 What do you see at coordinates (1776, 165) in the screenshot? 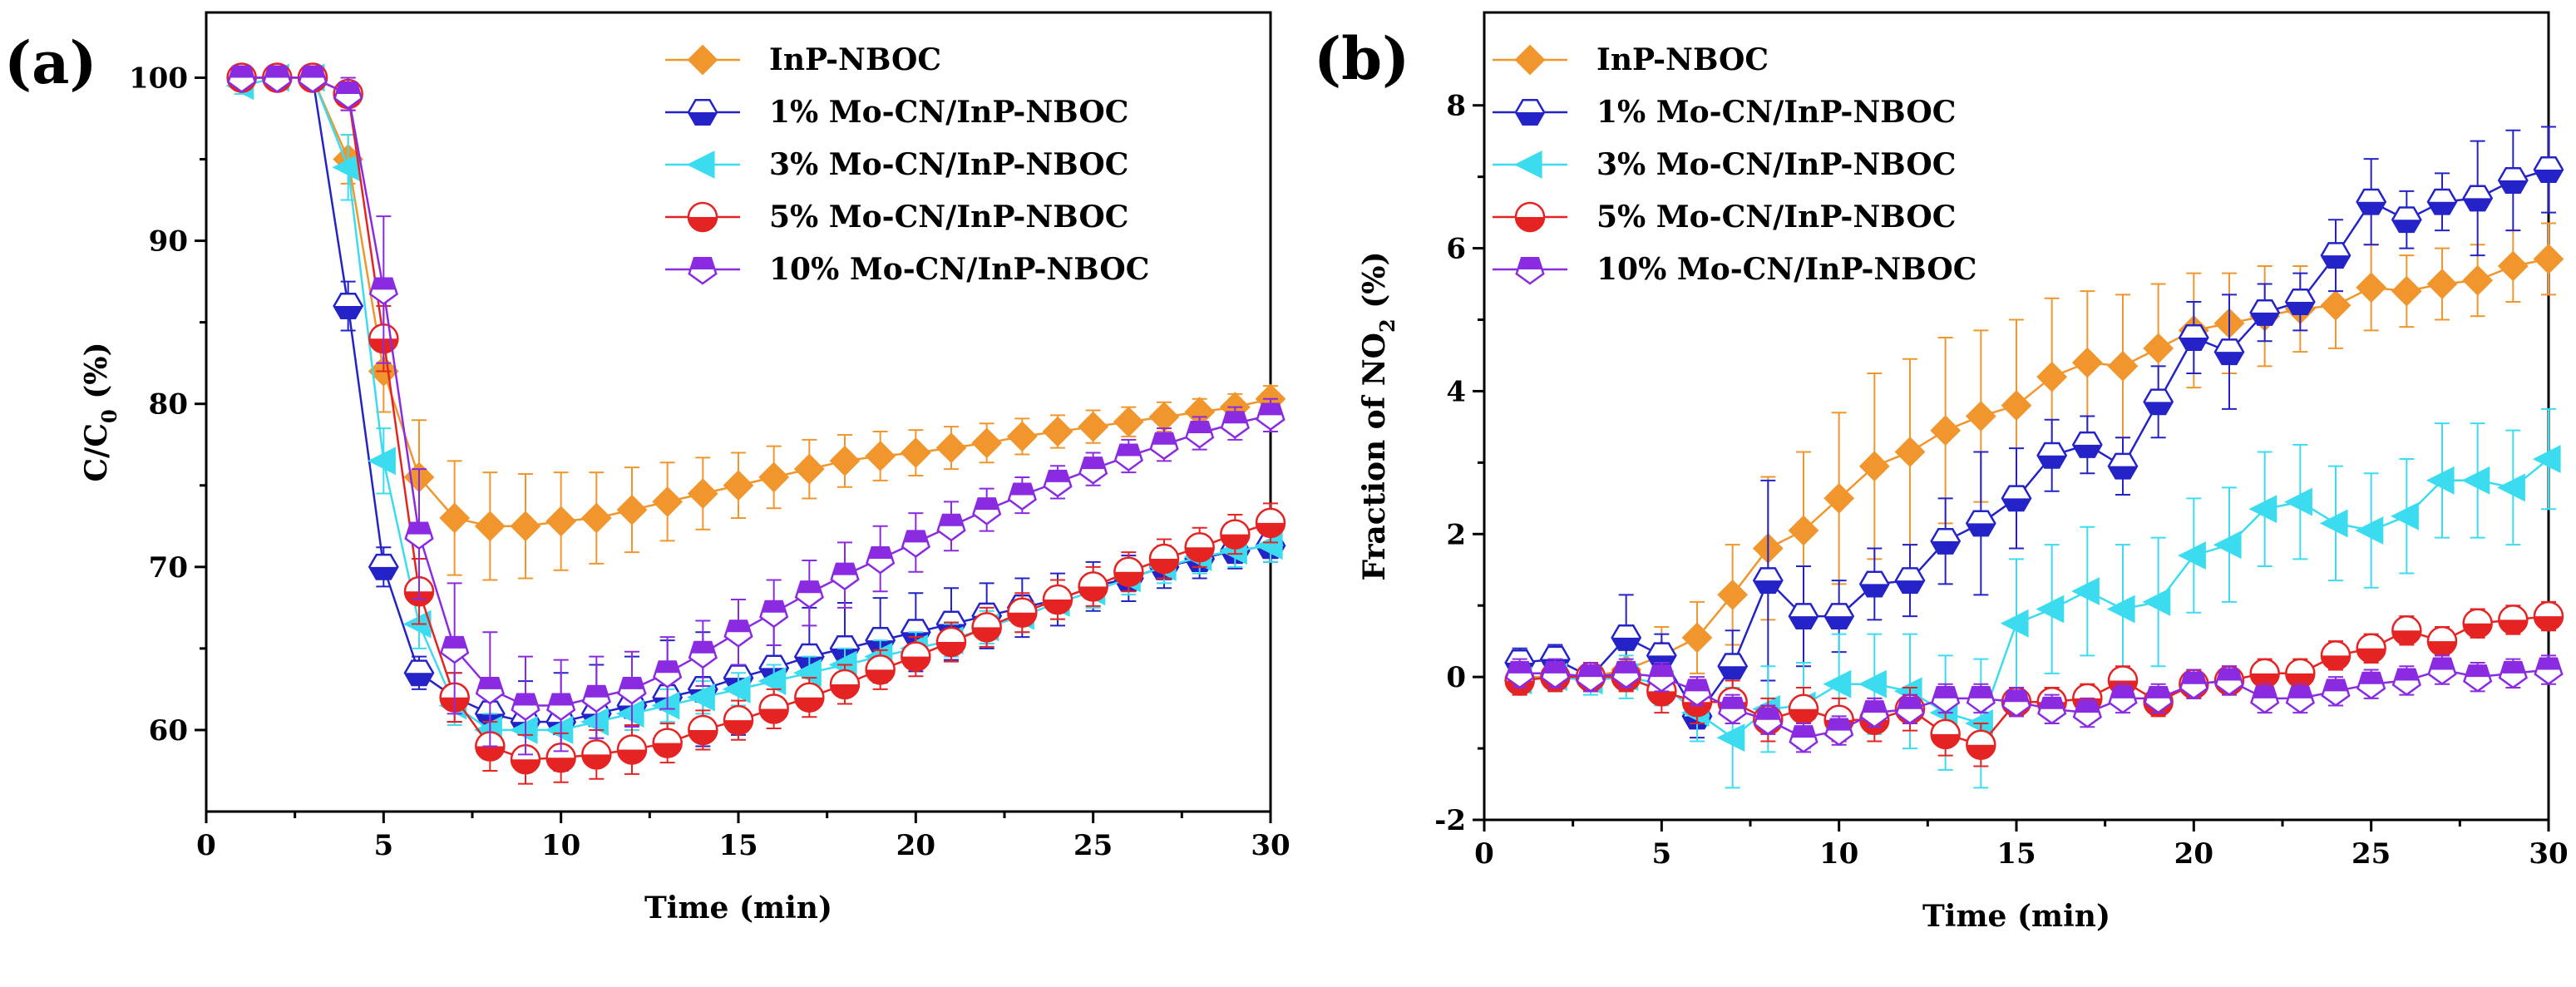
I see `legend-label: 3% Mo-CN/InP-NBOC` at bounding box center [1776, 165].